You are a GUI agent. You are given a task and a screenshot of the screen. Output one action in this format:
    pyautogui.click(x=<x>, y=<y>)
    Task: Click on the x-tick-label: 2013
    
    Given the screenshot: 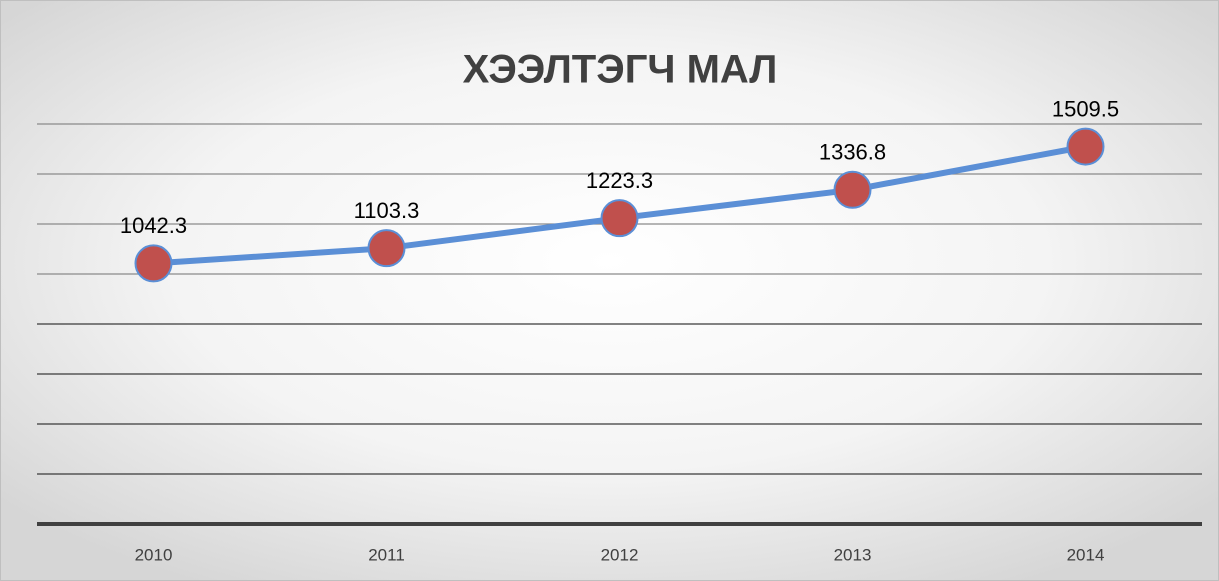 What is the action you would take?
    pyautogui.click(x=853, y=554)
    